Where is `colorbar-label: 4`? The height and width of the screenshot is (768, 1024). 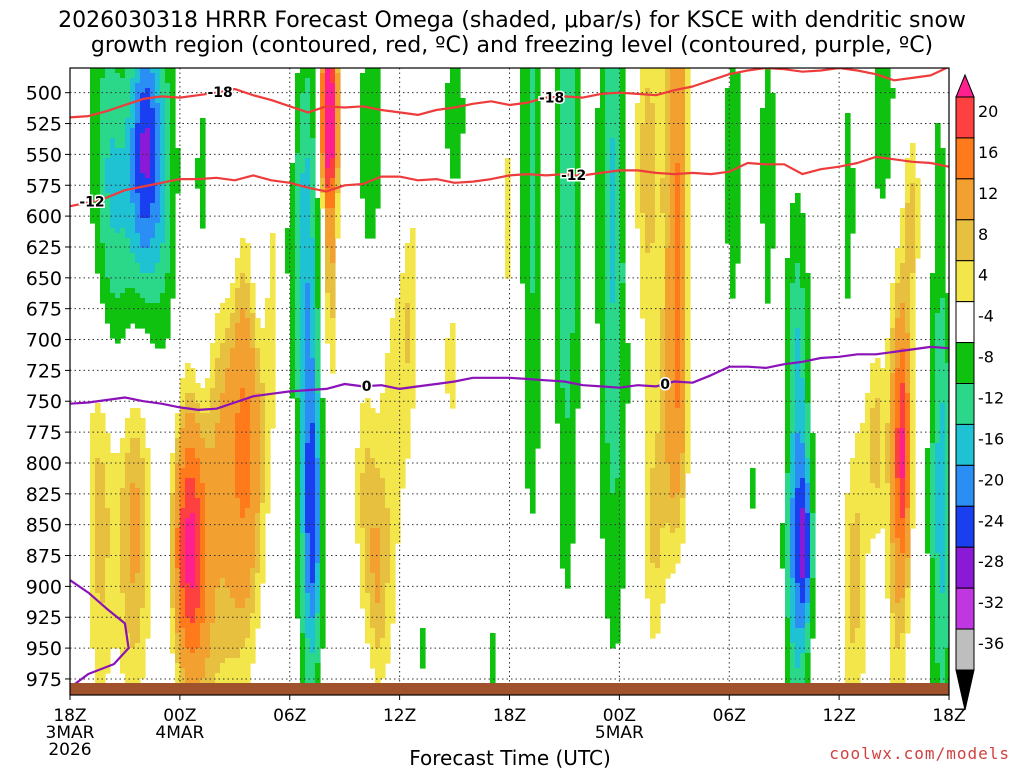
colorbar-label: 4 is located at coordinates (983, 275).